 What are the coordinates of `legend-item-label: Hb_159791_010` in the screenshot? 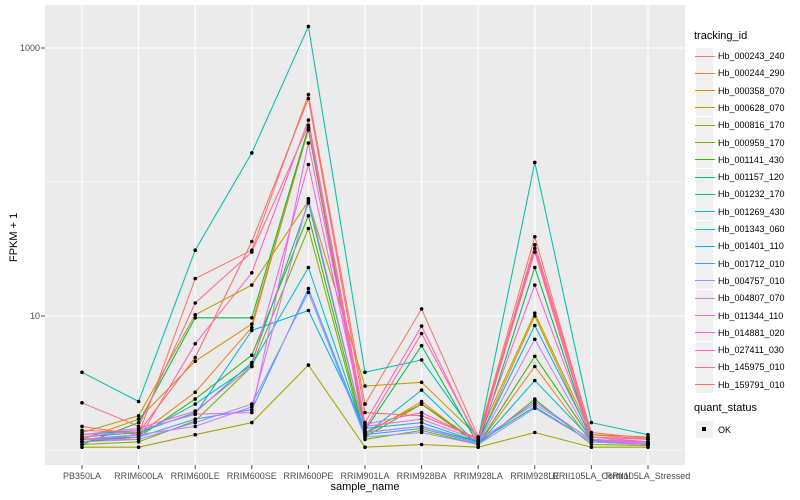 It's located at (751, 384).